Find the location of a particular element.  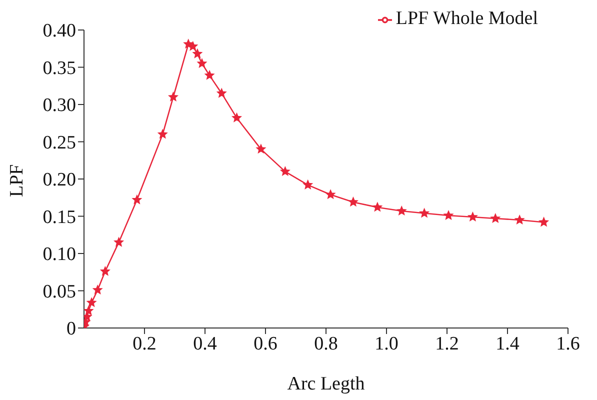

x-tick-label: 1.0 is located at coordinates (386, 343).